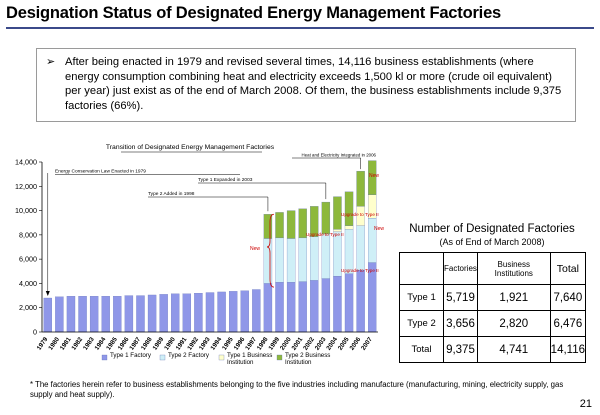 The image size is (600, 415). What do you see at coordinates (492, 242) in the screenshot?
I see `table-subtitle: (As of End of March 2008)` at bounding box center [492, 242].